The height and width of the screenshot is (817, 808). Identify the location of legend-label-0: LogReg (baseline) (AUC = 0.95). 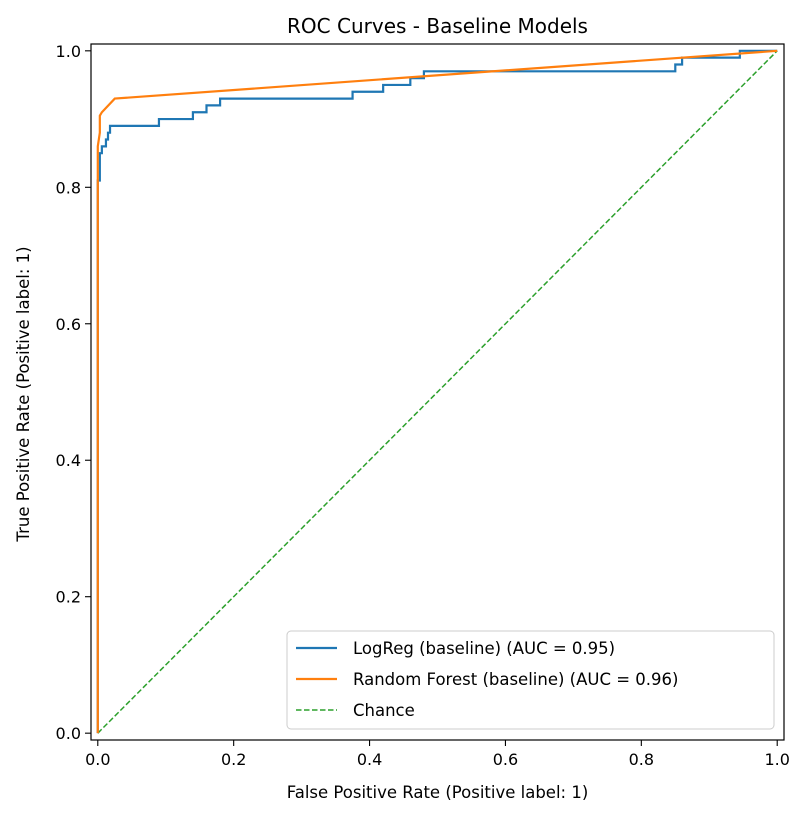
(484, 648).